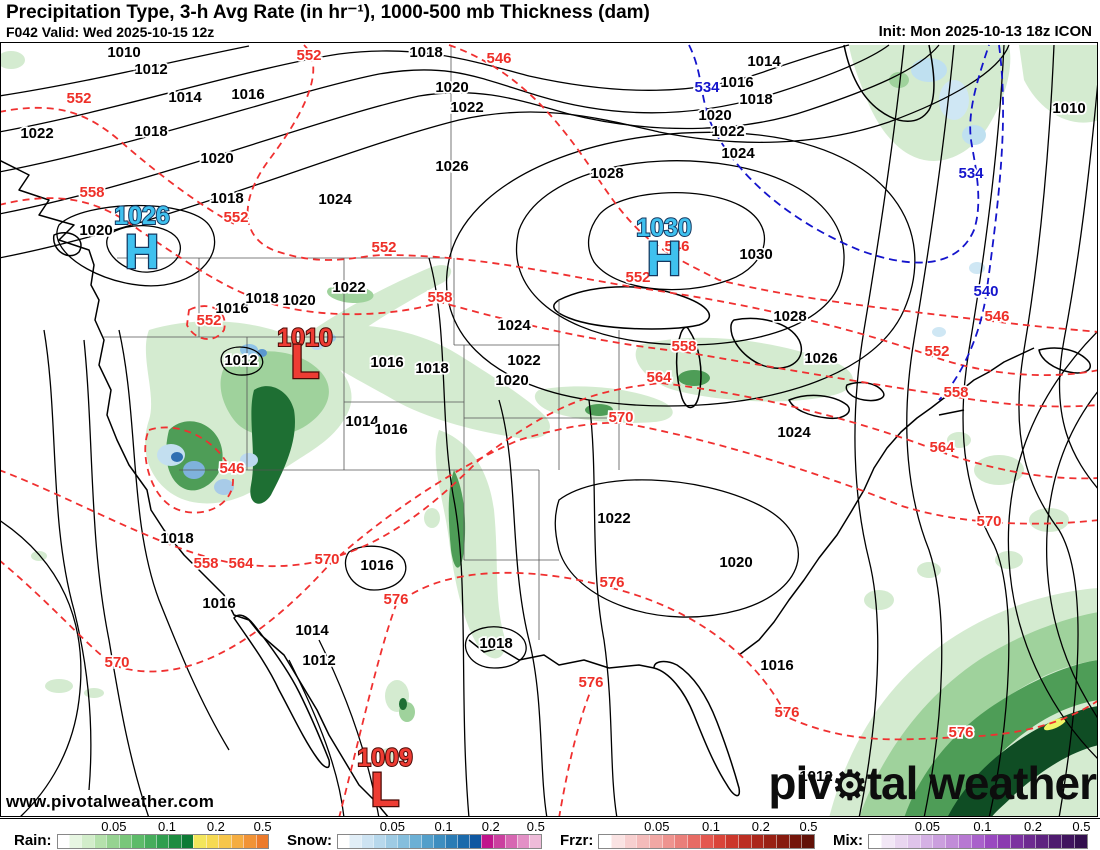 The image size is (1100, 850). What do you see at coordinates (707, 87) in the screenshot?
I see `thickness-label: 534` at bounding box center [707, 87].